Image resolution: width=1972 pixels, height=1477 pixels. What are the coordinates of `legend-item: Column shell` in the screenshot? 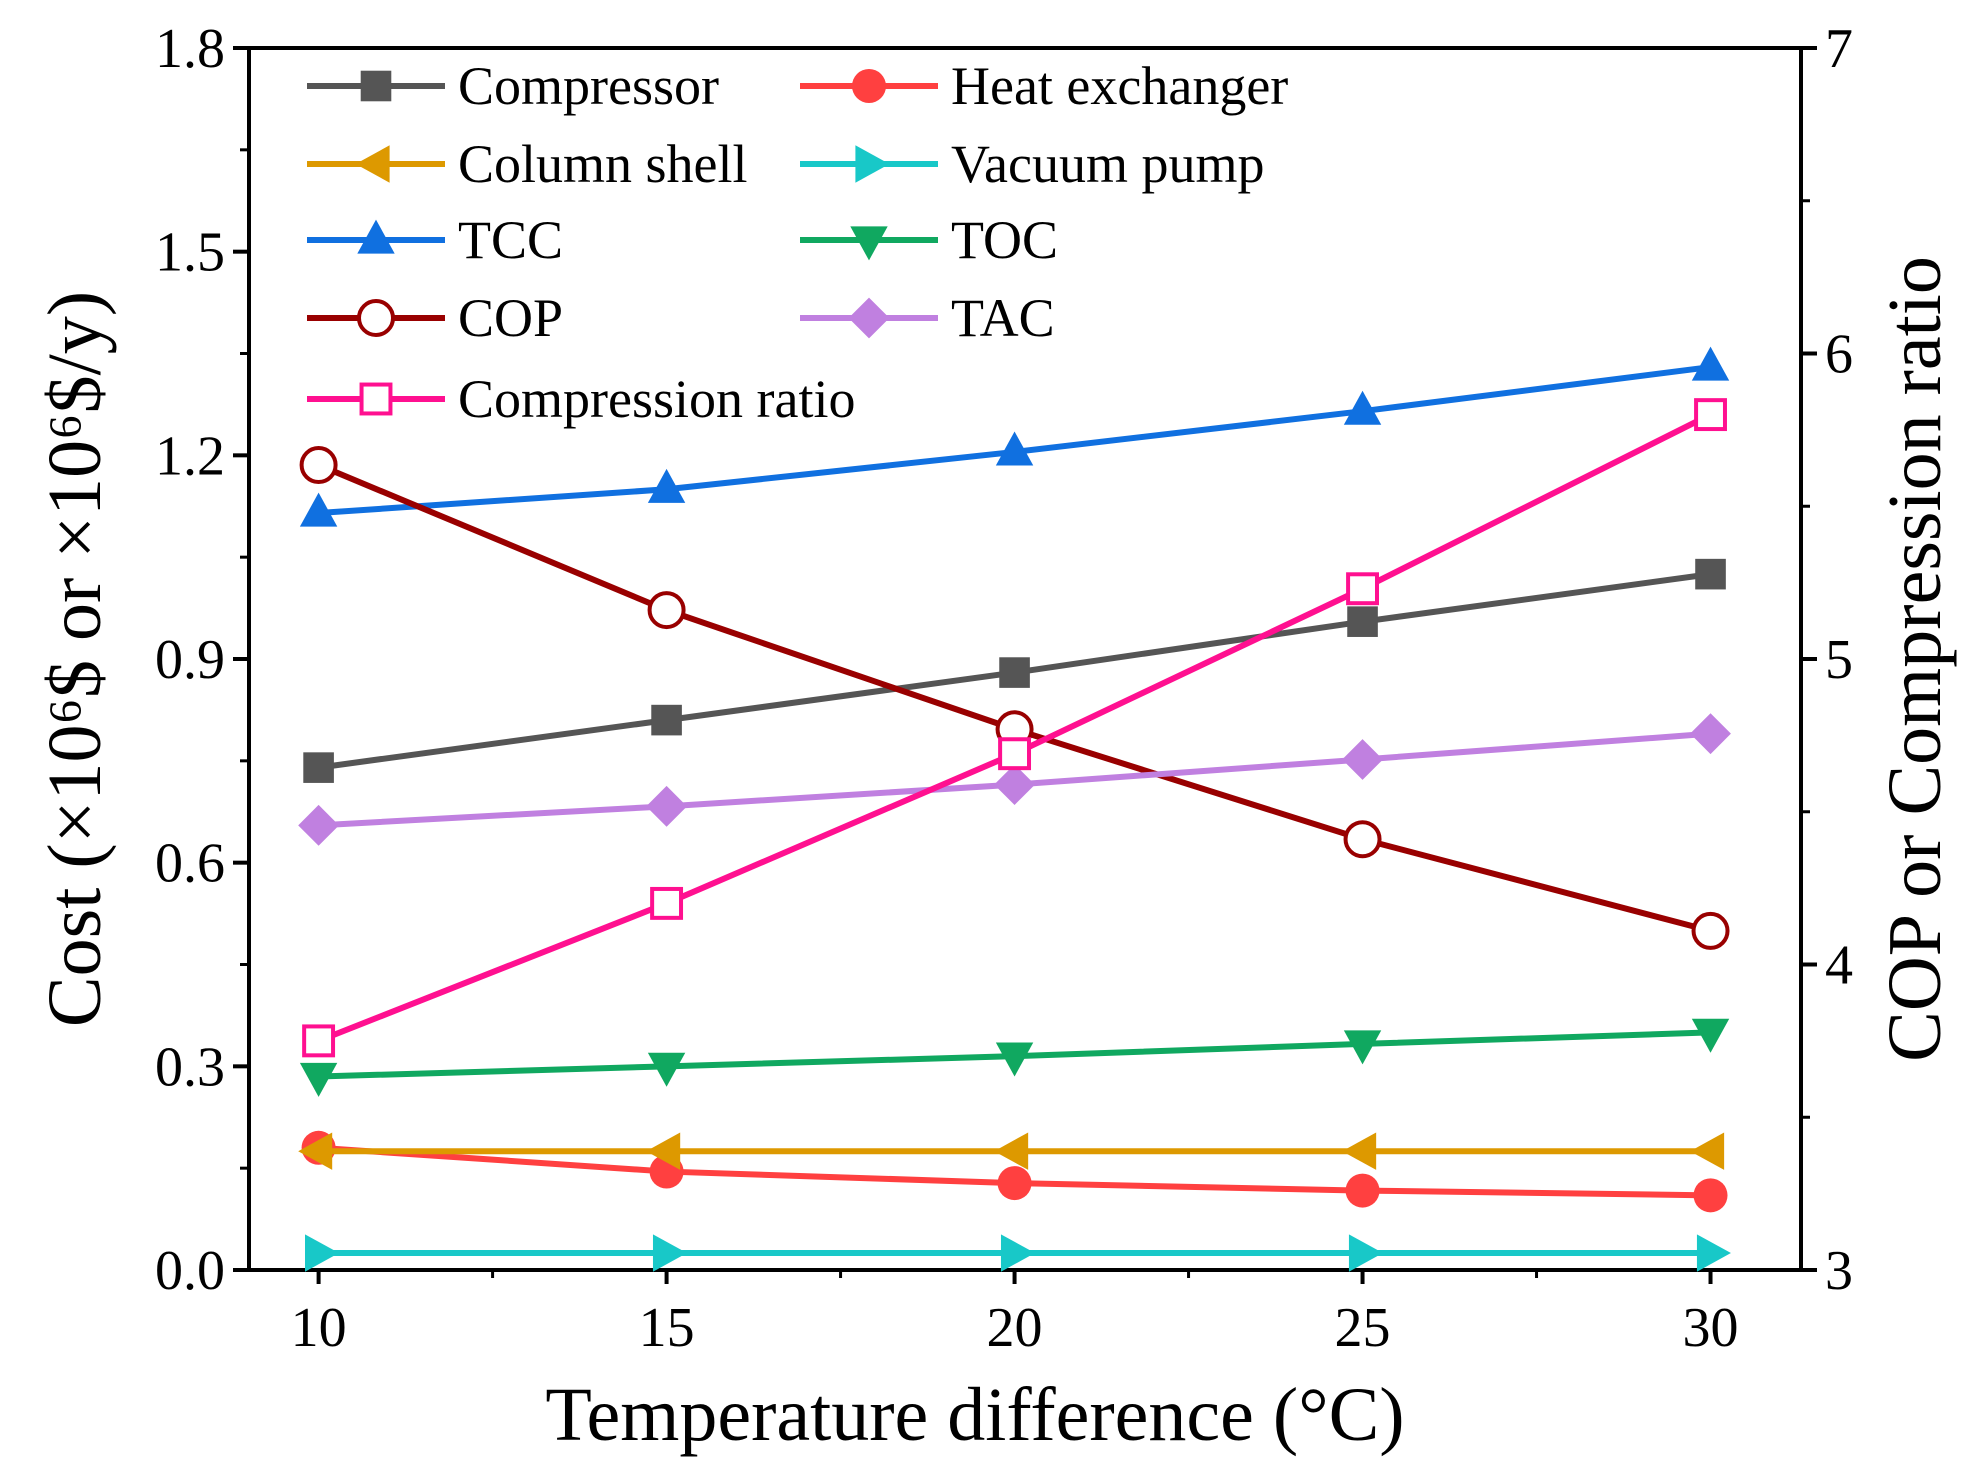 It's located at (527, 164).